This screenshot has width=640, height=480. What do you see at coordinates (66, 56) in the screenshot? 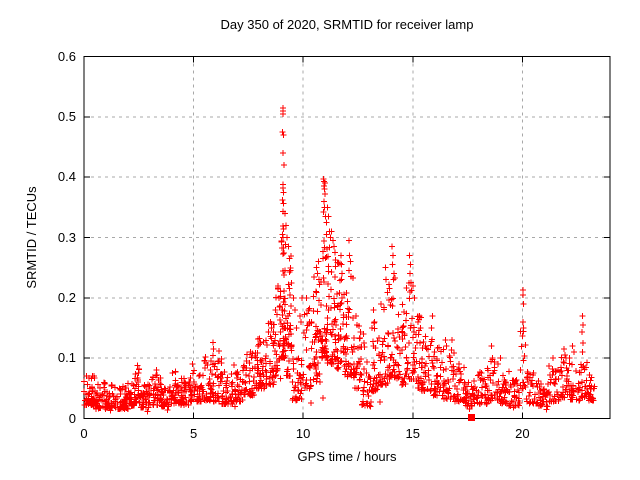
I see `y-tick-label: 0.6` at bounding box center [66, 56].